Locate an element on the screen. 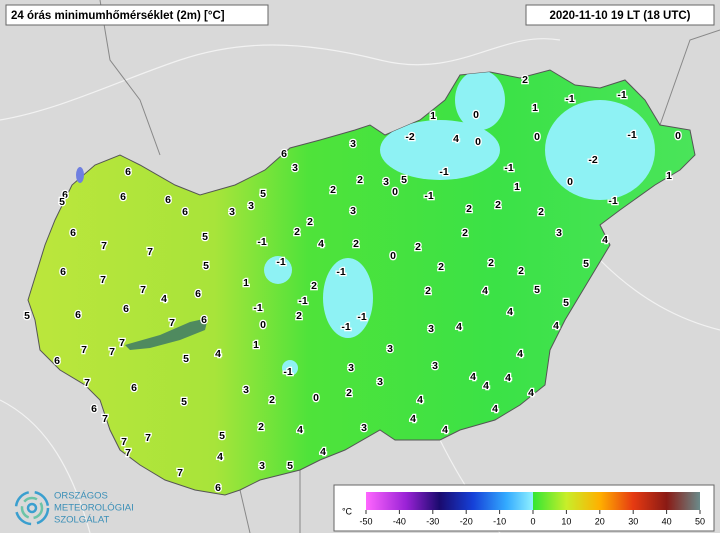  timestamp: 2020-11-10 19 LT (18 UTC) is located at coordinates (619, 16).